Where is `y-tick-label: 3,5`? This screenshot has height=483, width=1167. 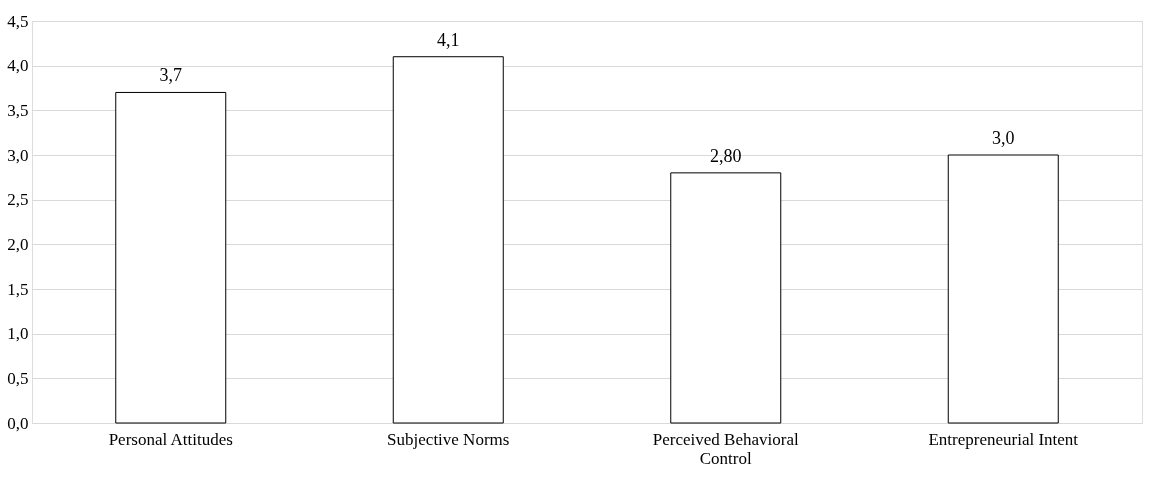 y-tick-label: 3,5 is located at coordinates (18, 110).